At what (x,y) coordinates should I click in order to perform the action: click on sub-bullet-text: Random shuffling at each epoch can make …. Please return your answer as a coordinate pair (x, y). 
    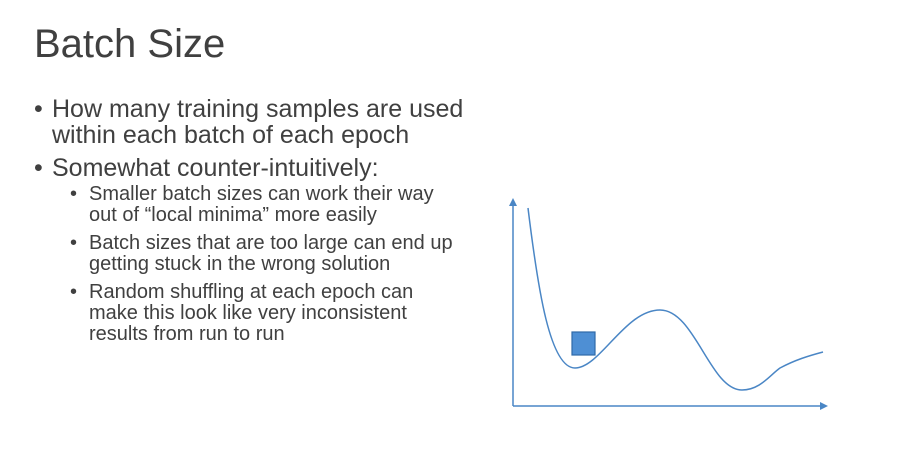
    Looking at the image, I should click on (251, 313).